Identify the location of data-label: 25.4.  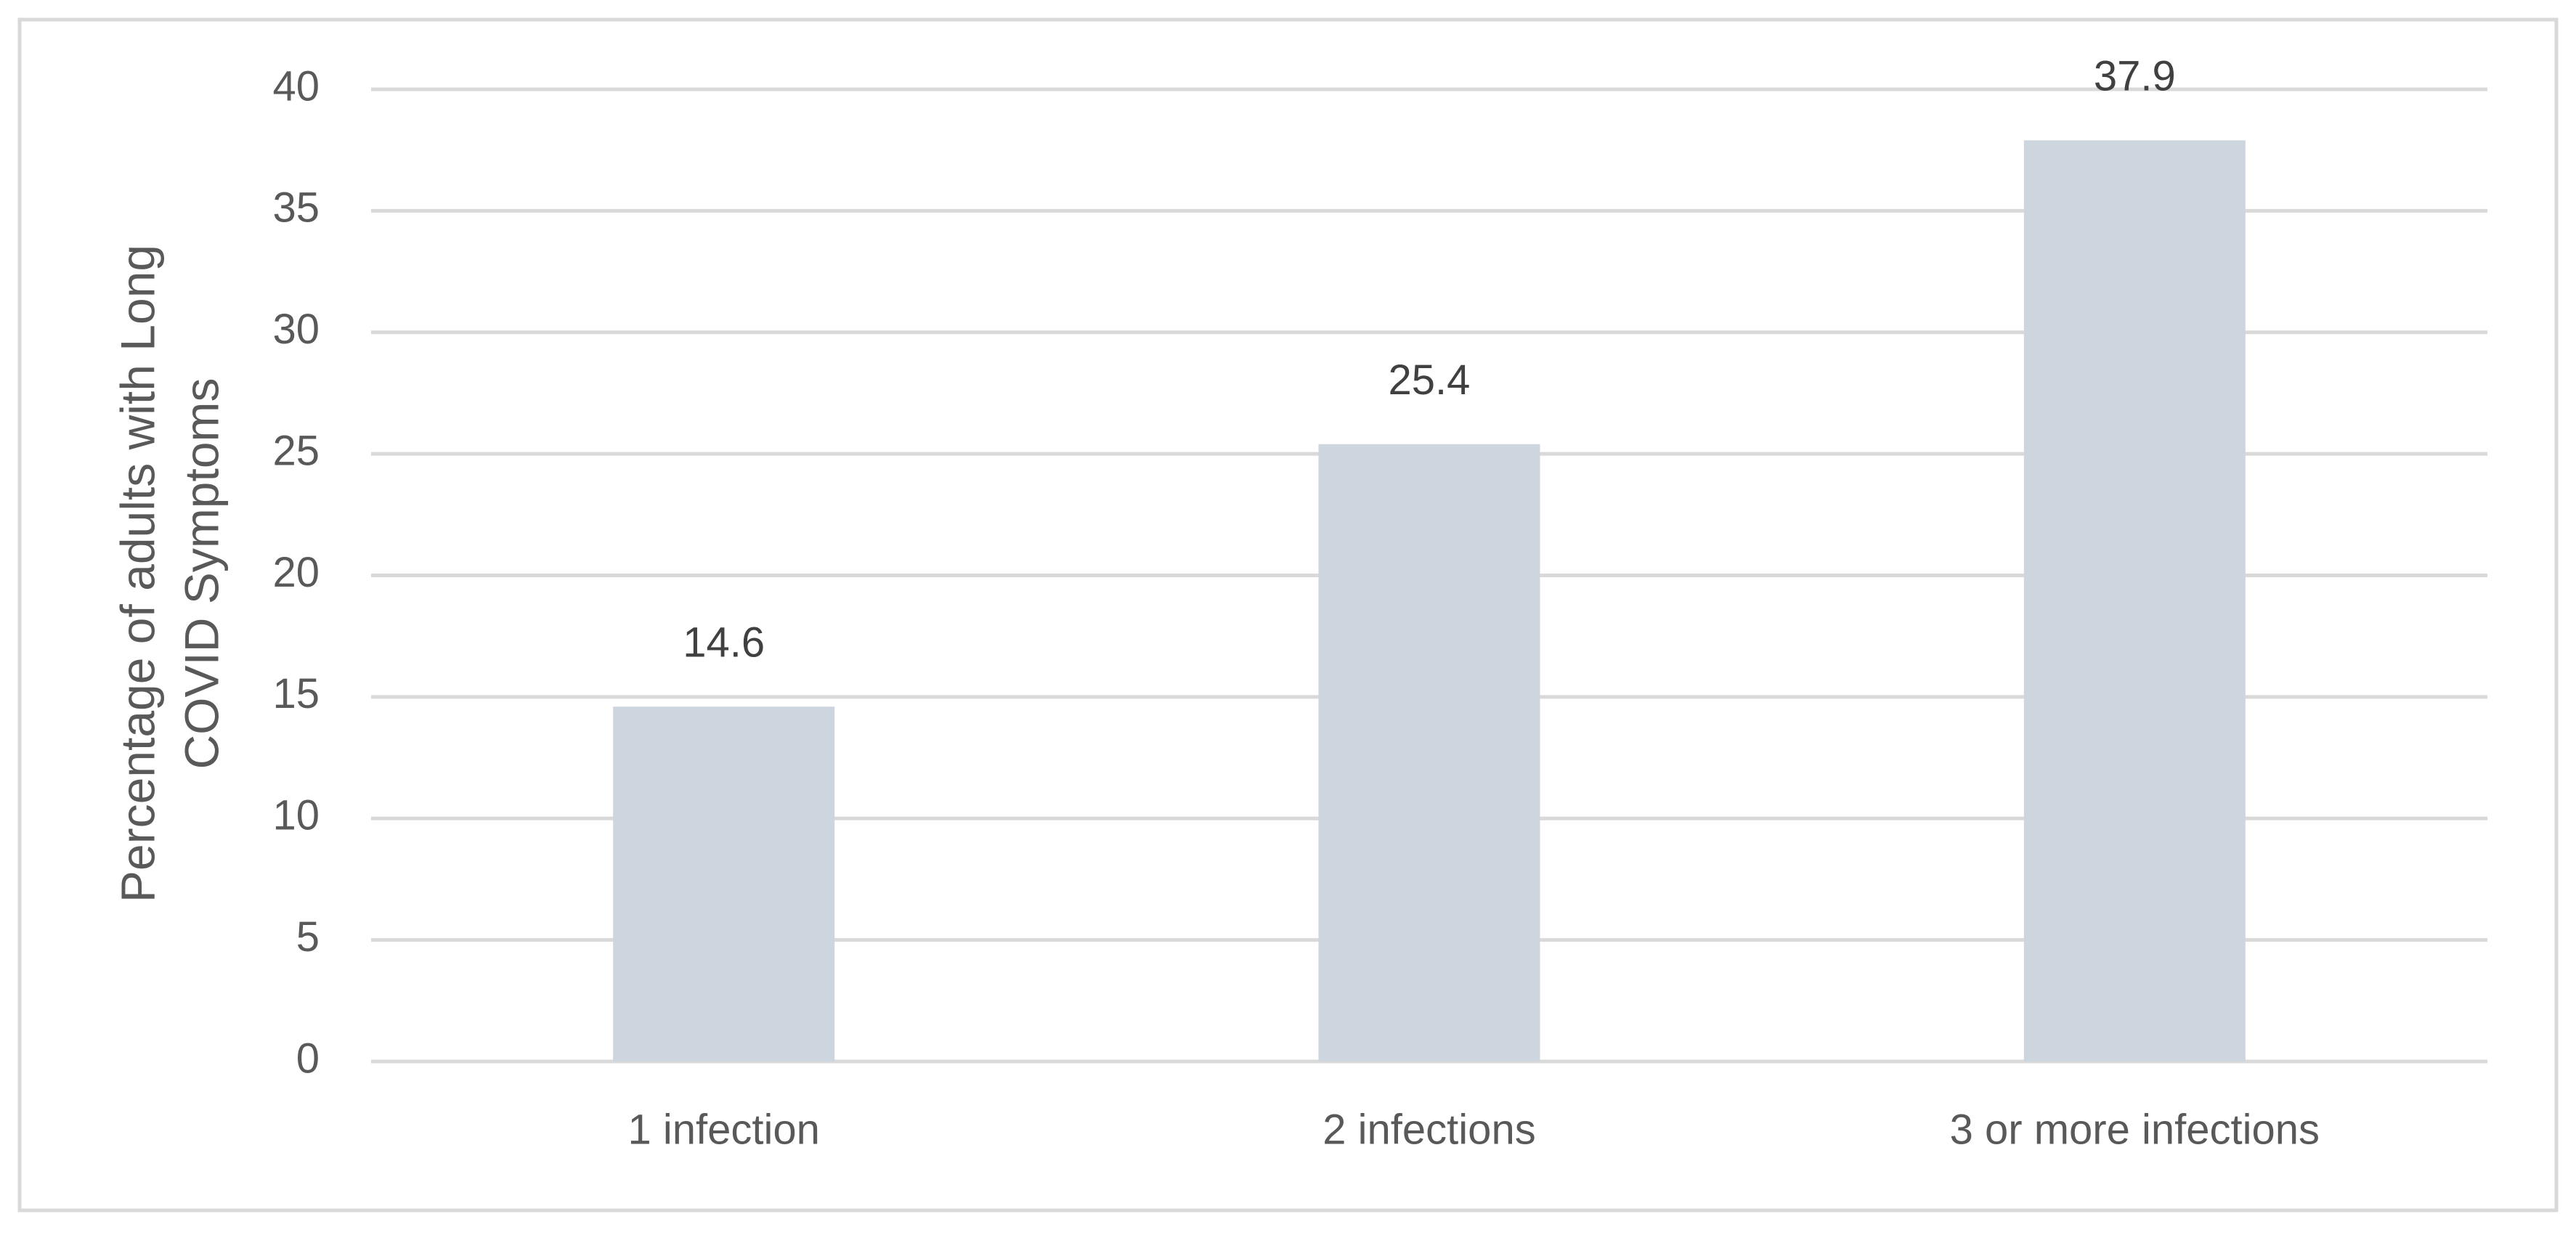
(1430, 380).